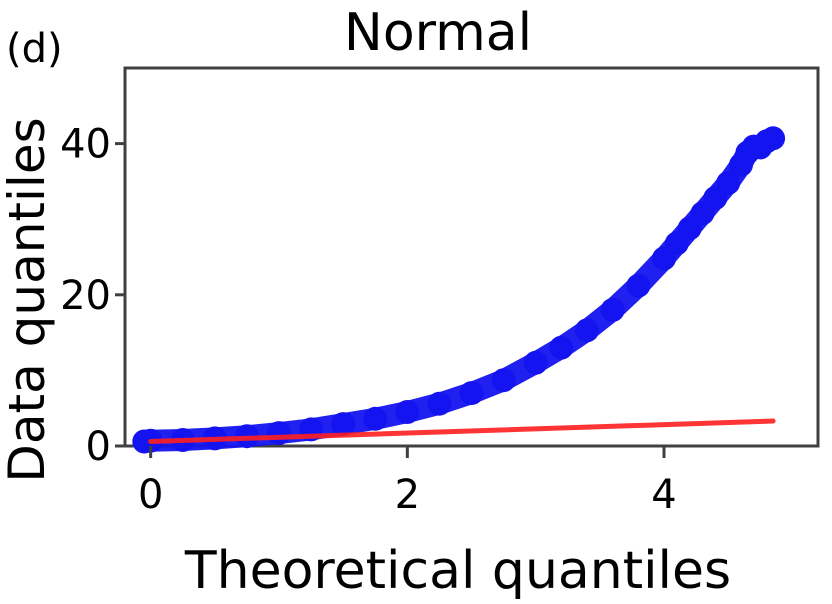 The image size is (832, 604). I want to click on x-axis: 0 2 4, so click(407, 482).